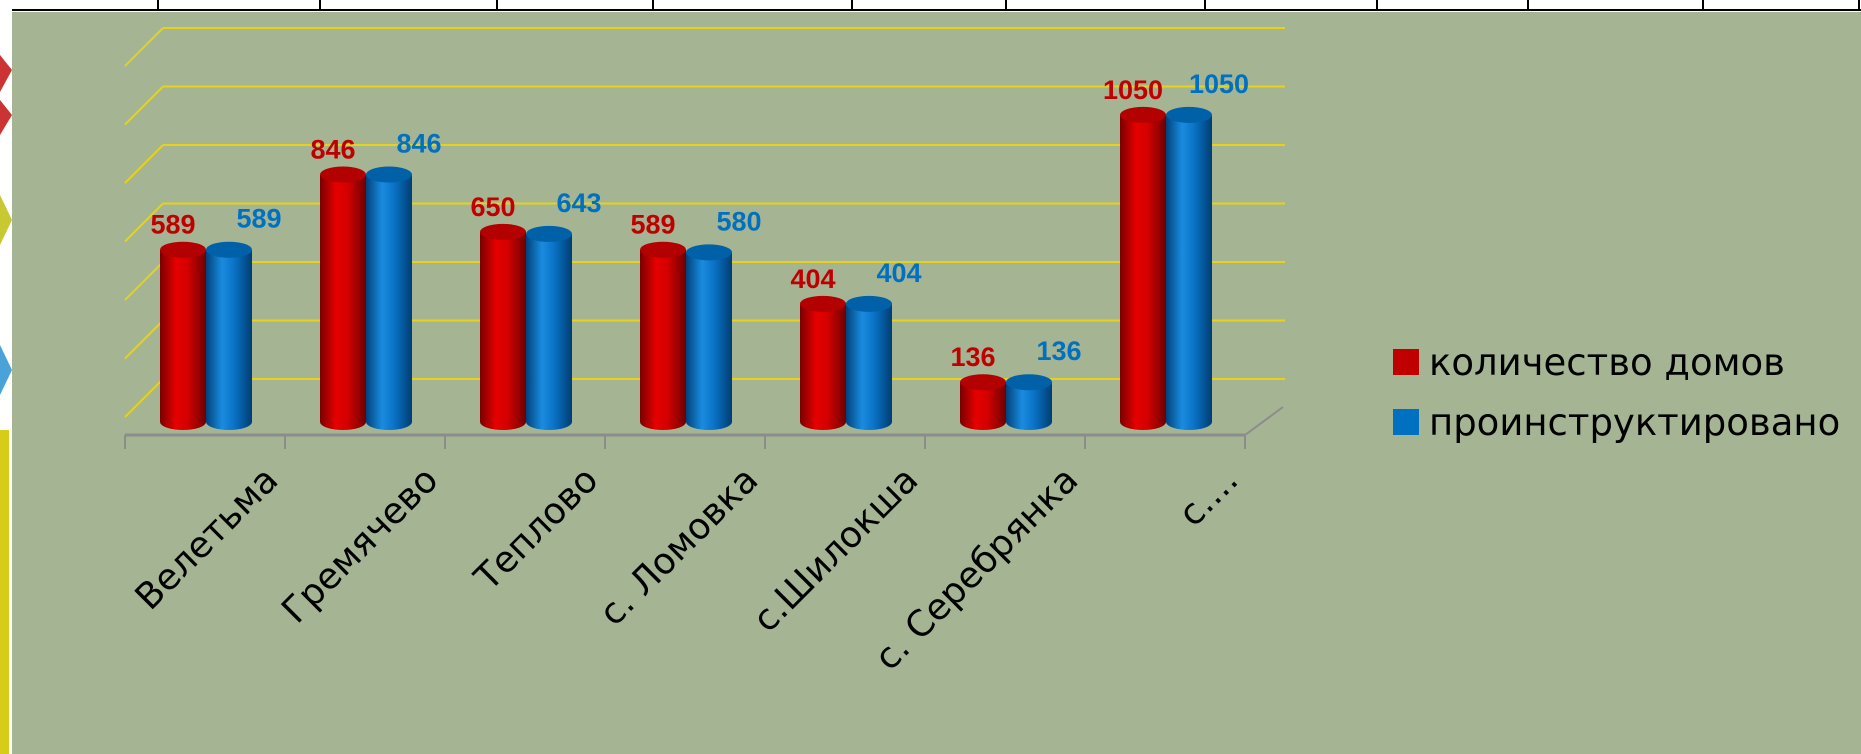 The image size is (1861, 754). I want to click on legend-label-instructed: проинструктировано, so click(1635, 422).